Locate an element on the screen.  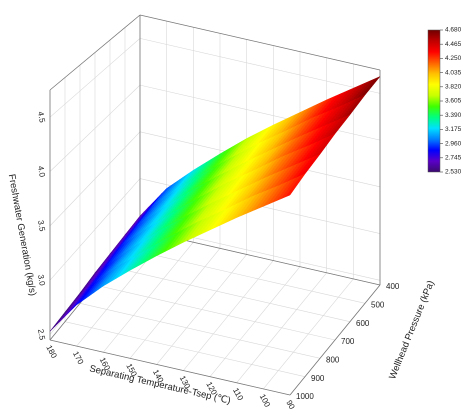
y-axis-title: Wellhead Pressure (kPa) is located at coordinates (412, 330).